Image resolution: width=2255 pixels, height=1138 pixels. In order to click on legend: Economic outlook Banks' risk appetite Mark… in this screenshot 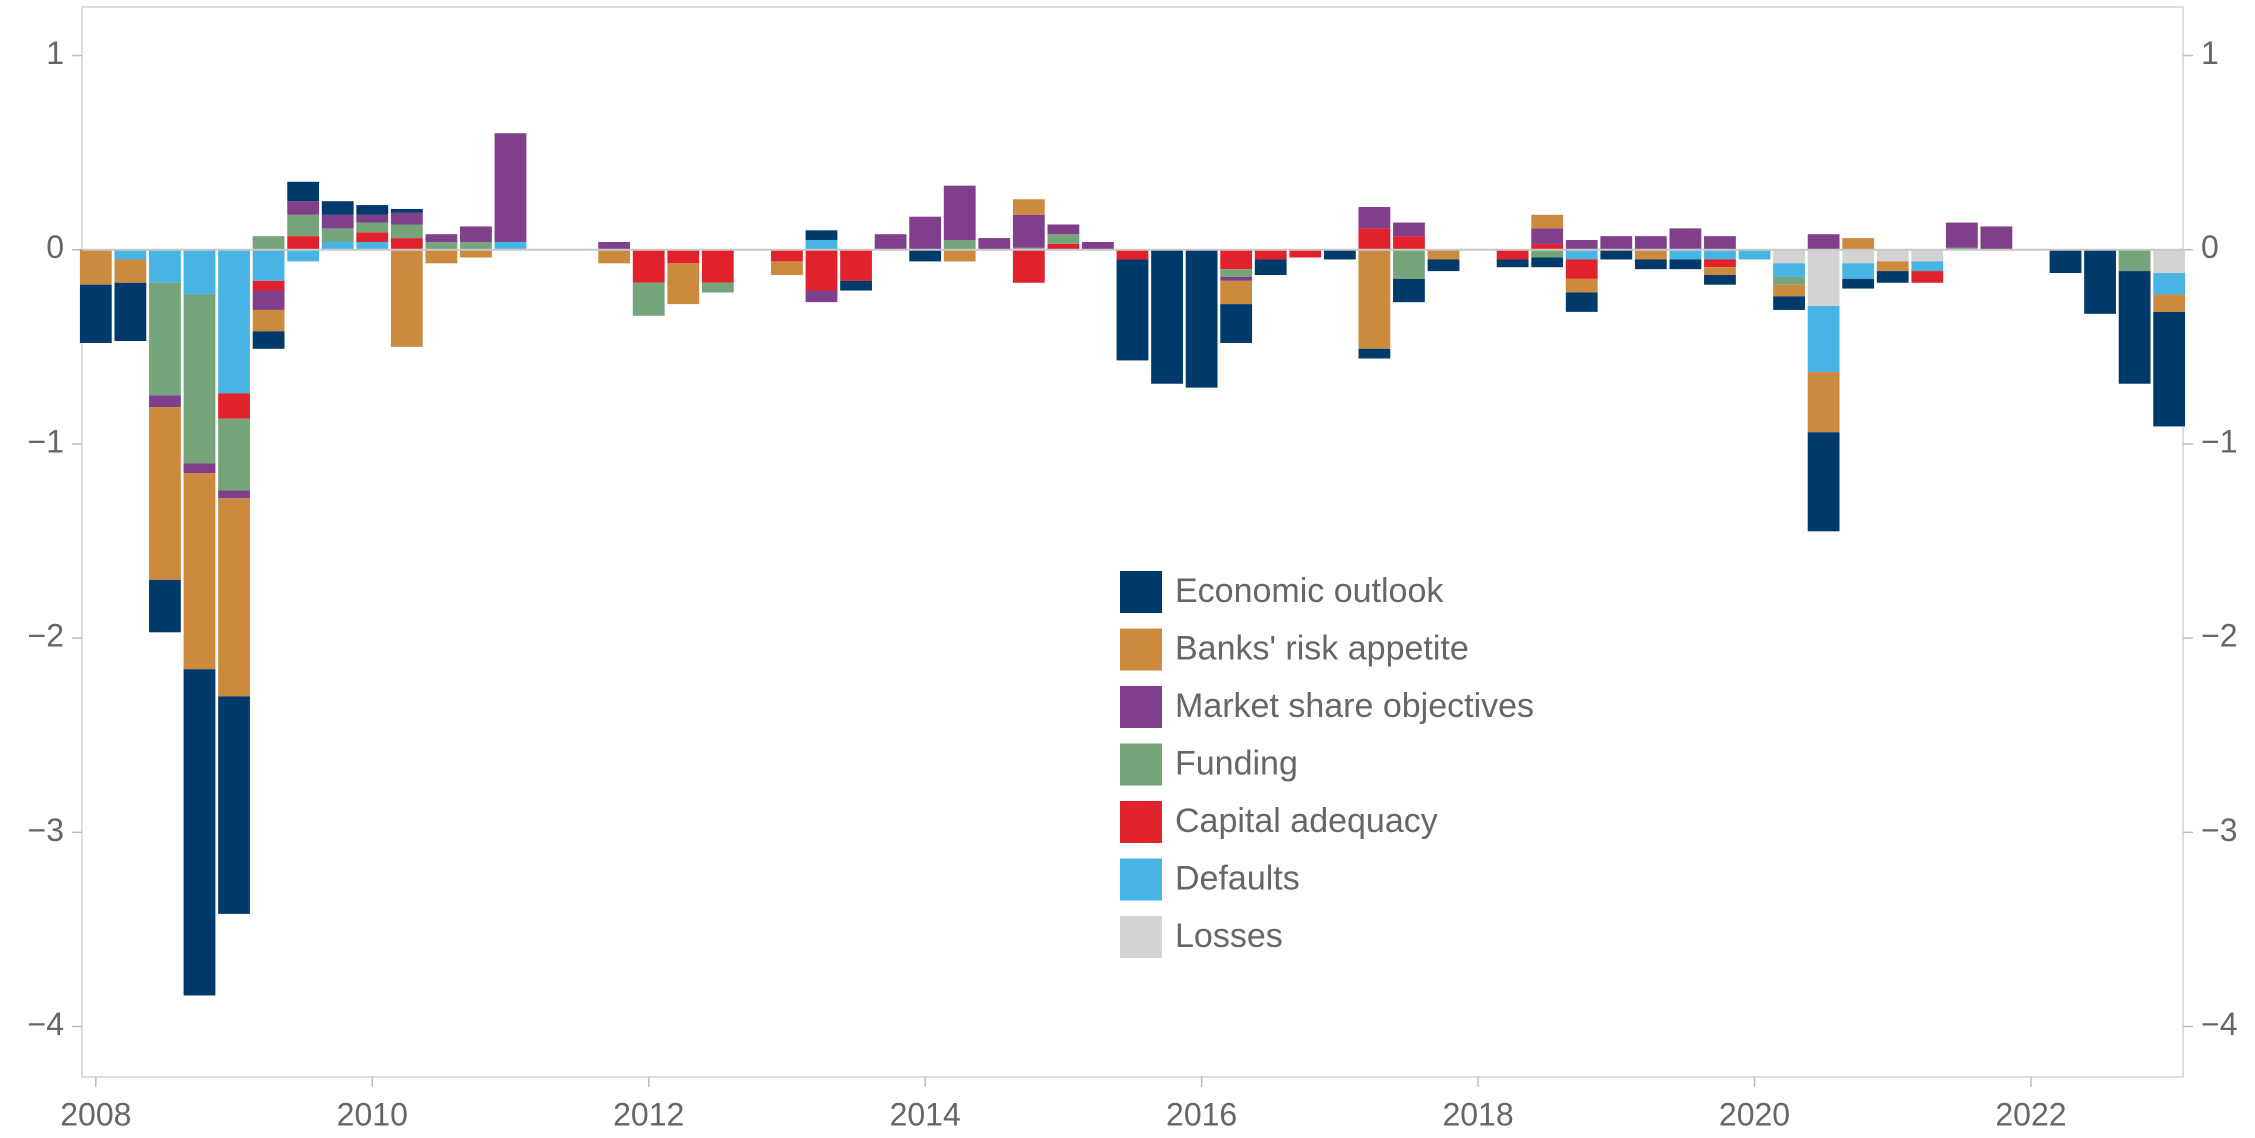, I will do `click(1327, 764)`.